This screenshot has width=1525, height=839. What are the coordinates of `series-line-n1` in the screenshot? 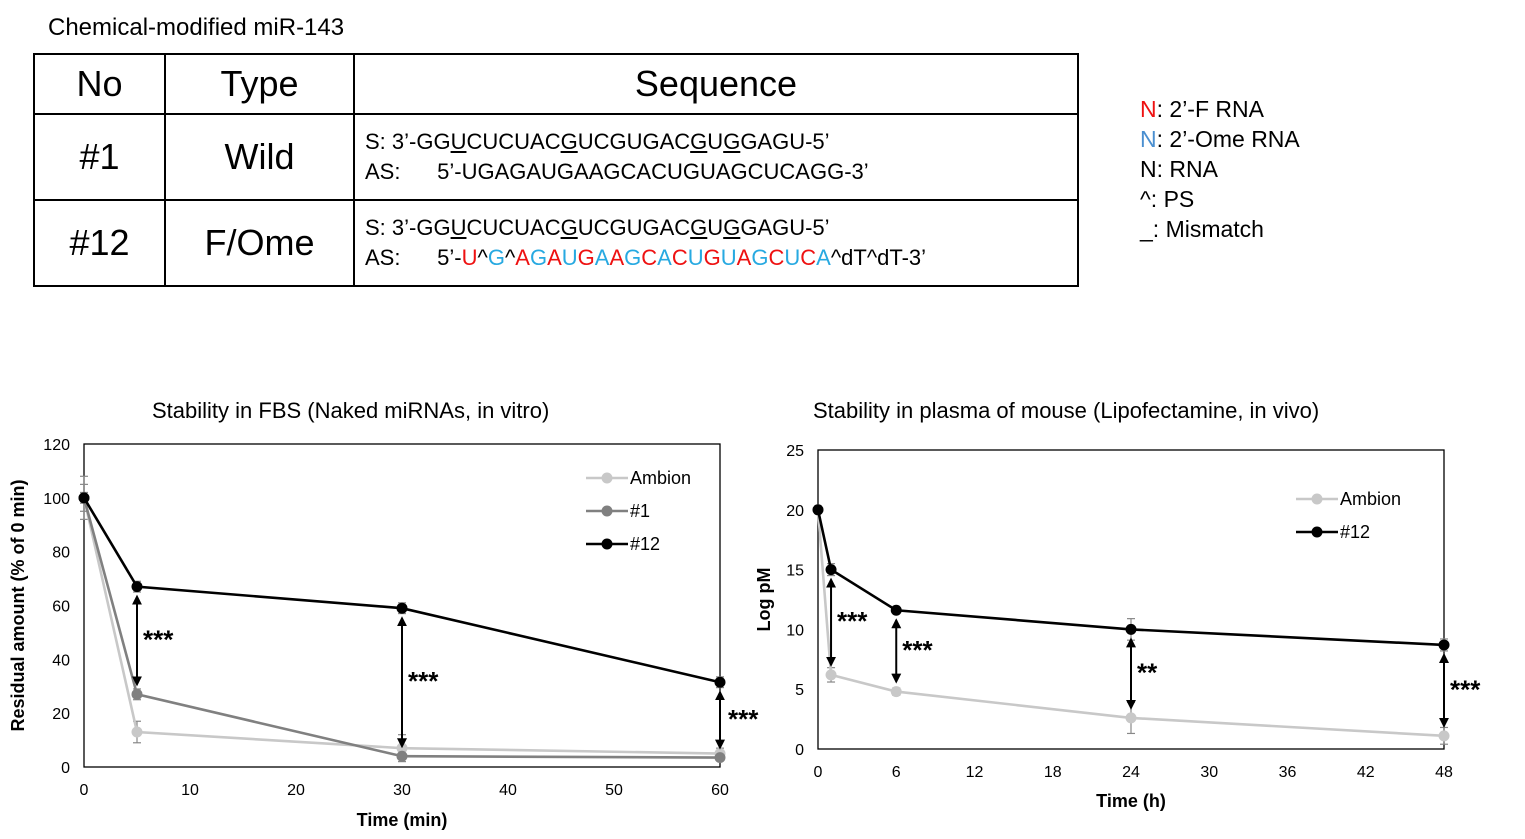 It's located at (401, 628).